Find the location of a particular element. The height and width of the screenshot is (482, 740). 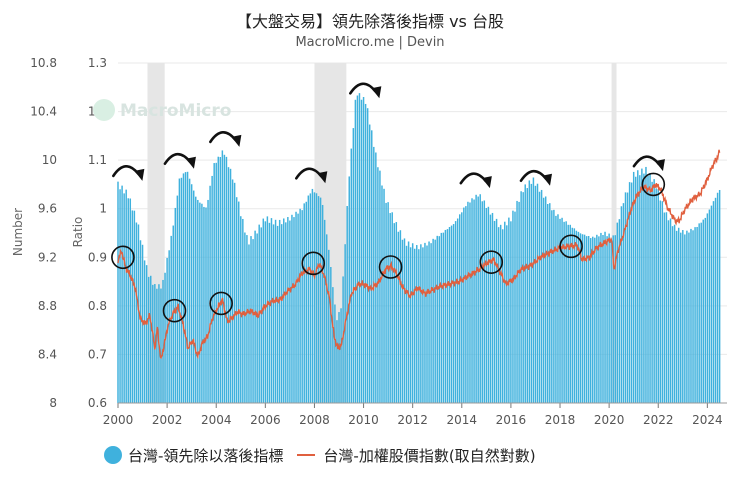

left-tick-label: 9.6 is located at coordinates (47, 209).